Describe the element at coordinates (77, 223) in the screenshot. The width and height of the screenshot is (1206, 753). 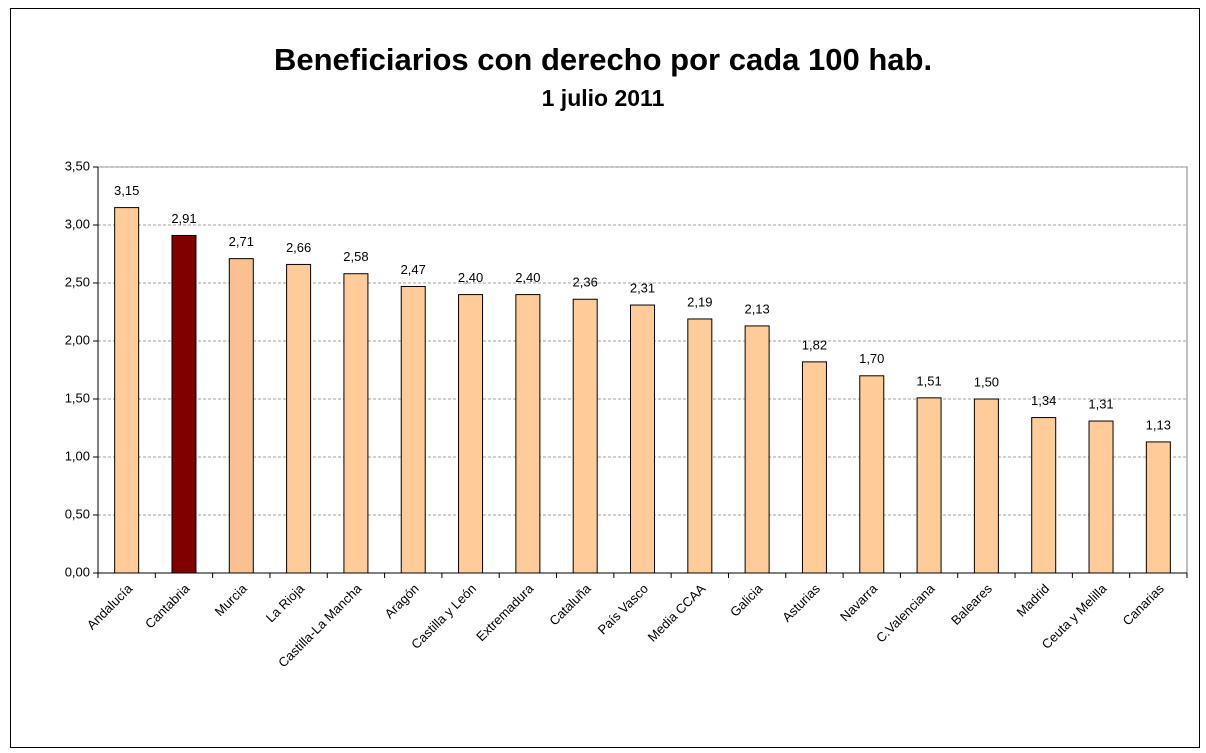
I see `y-tick-label: 3,00` at that location.